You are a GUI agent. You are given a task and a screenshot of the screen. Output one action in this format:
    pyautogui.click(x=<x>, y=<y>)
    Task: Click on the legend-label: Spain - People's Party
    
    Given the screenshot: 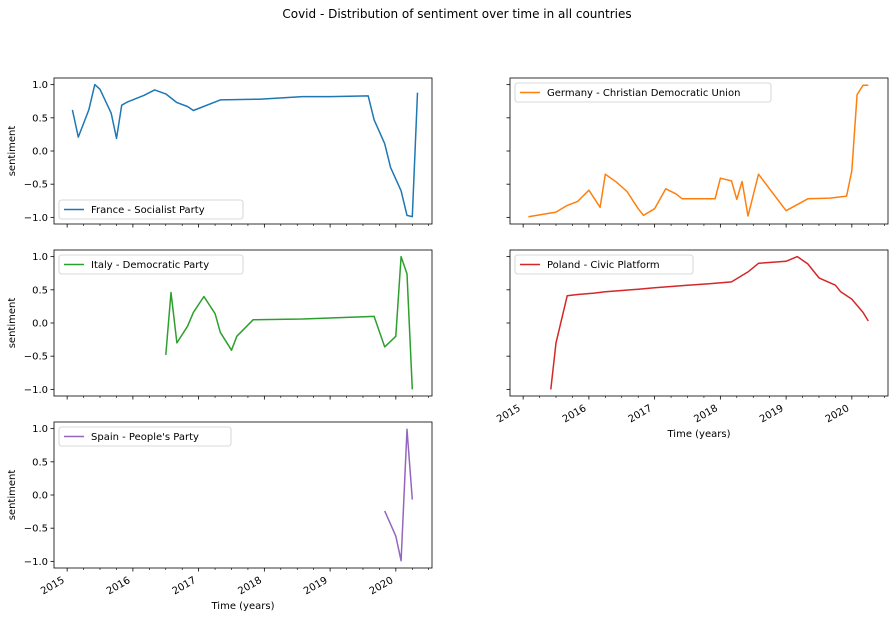 What is the action you would take?
    pyautogui.click(x=145, y=437)
    